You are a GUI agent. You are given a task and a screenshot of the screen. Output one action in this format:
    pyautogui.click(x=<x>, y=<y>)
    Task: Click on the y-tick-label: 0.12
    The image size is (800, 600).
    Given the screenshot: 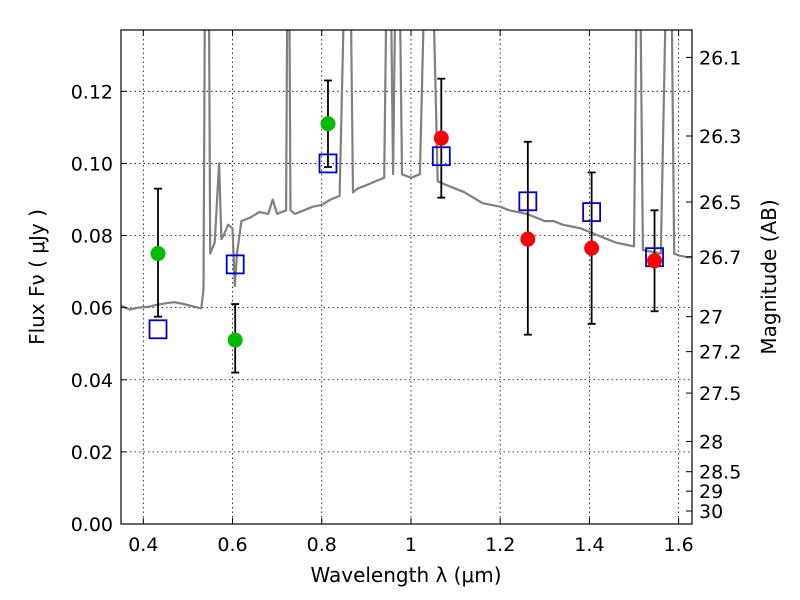 What is the action you would take?
    pyautogui.click(x=92, y=92)
    